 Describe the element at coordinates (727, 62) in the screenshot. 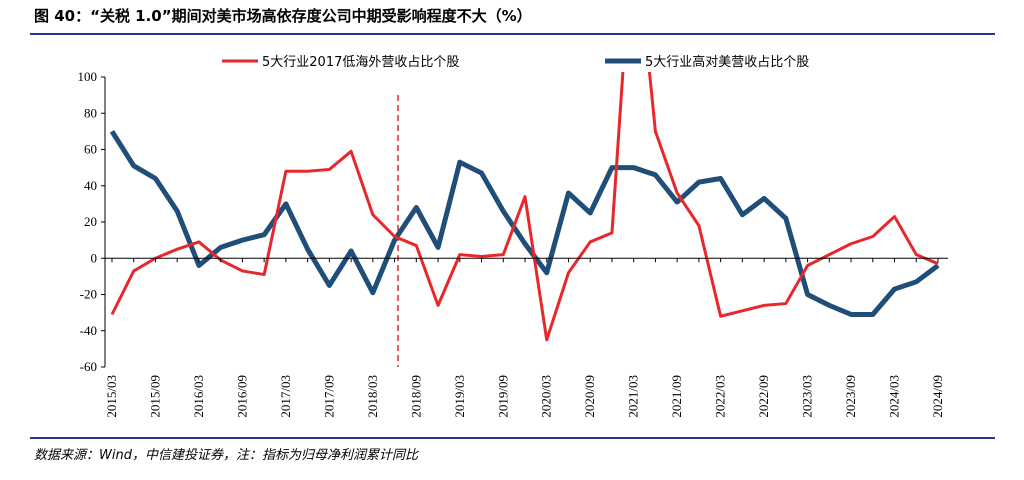

I see `legend-label: 5大行业高对美营收占比个股` at that location.